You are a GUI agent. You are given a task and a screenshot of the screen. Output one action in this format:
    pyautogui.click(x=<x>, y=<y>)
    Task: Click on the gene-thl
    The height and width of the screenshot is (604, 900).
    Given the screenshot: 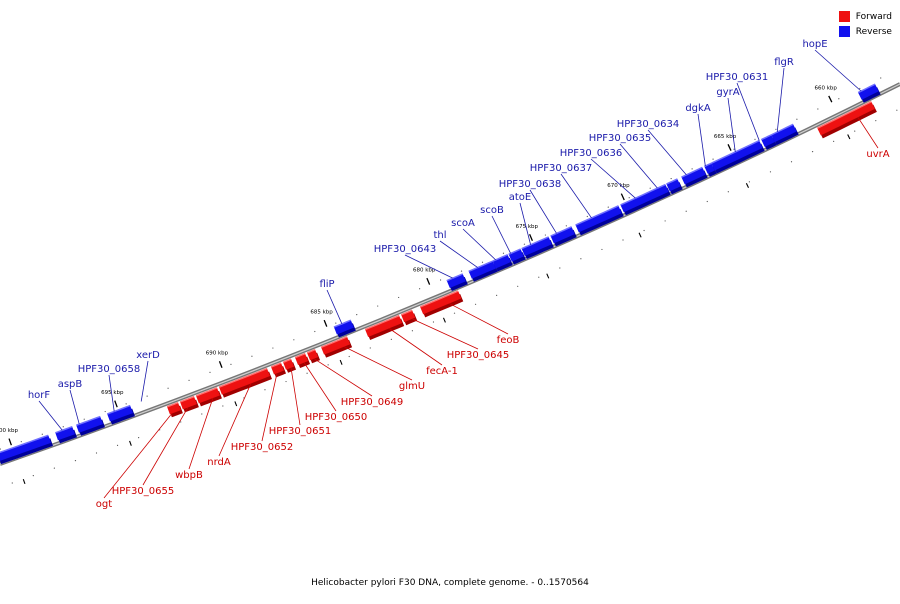 What is the action you would take?
    pyautogui.click(x=483, y=271)
    